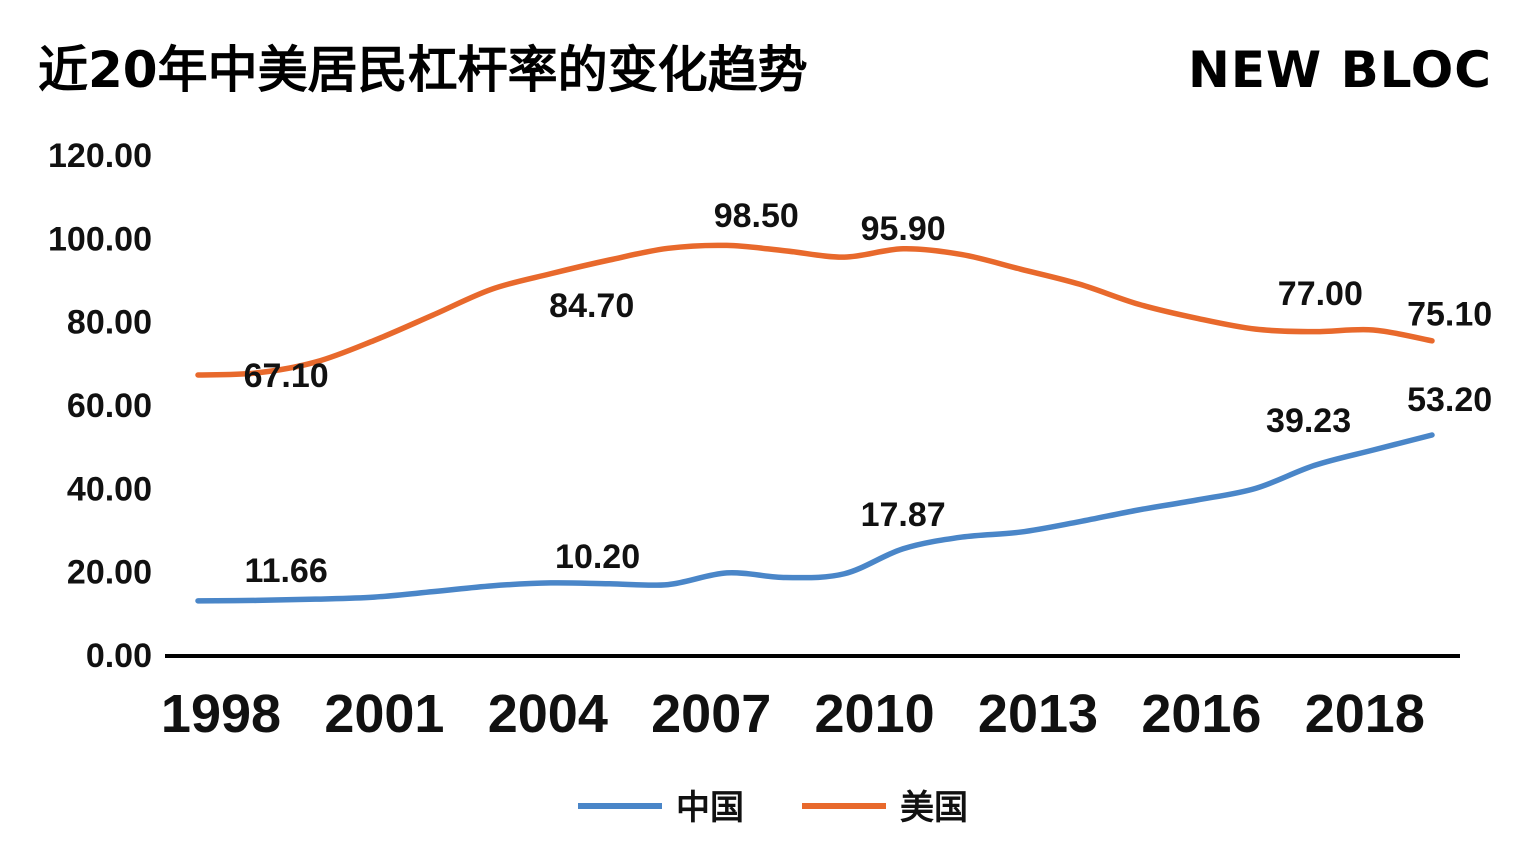  Describe the element at coordinates (109, 573) in the screenshot. I see `y-tick-label: 20.00` at that location.